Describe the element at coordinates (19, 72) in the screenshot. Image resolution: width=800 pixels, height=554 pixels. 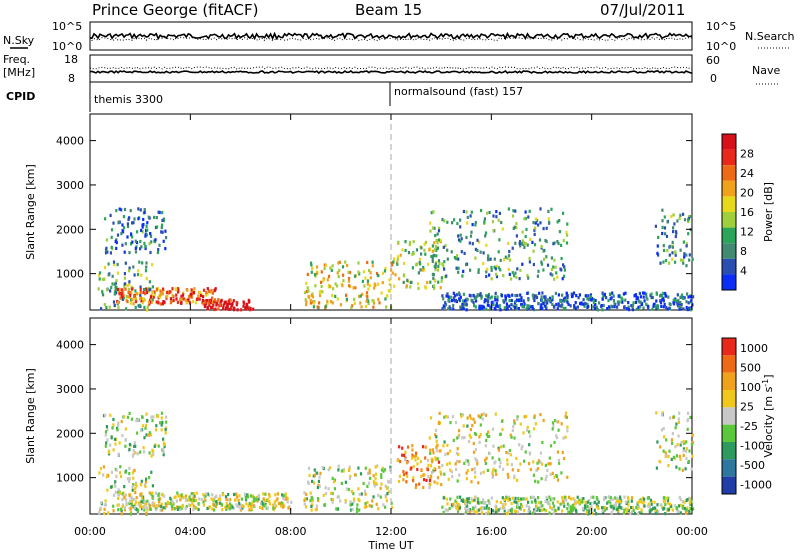
I see `freq-unit-label: [MHz]` at that location.